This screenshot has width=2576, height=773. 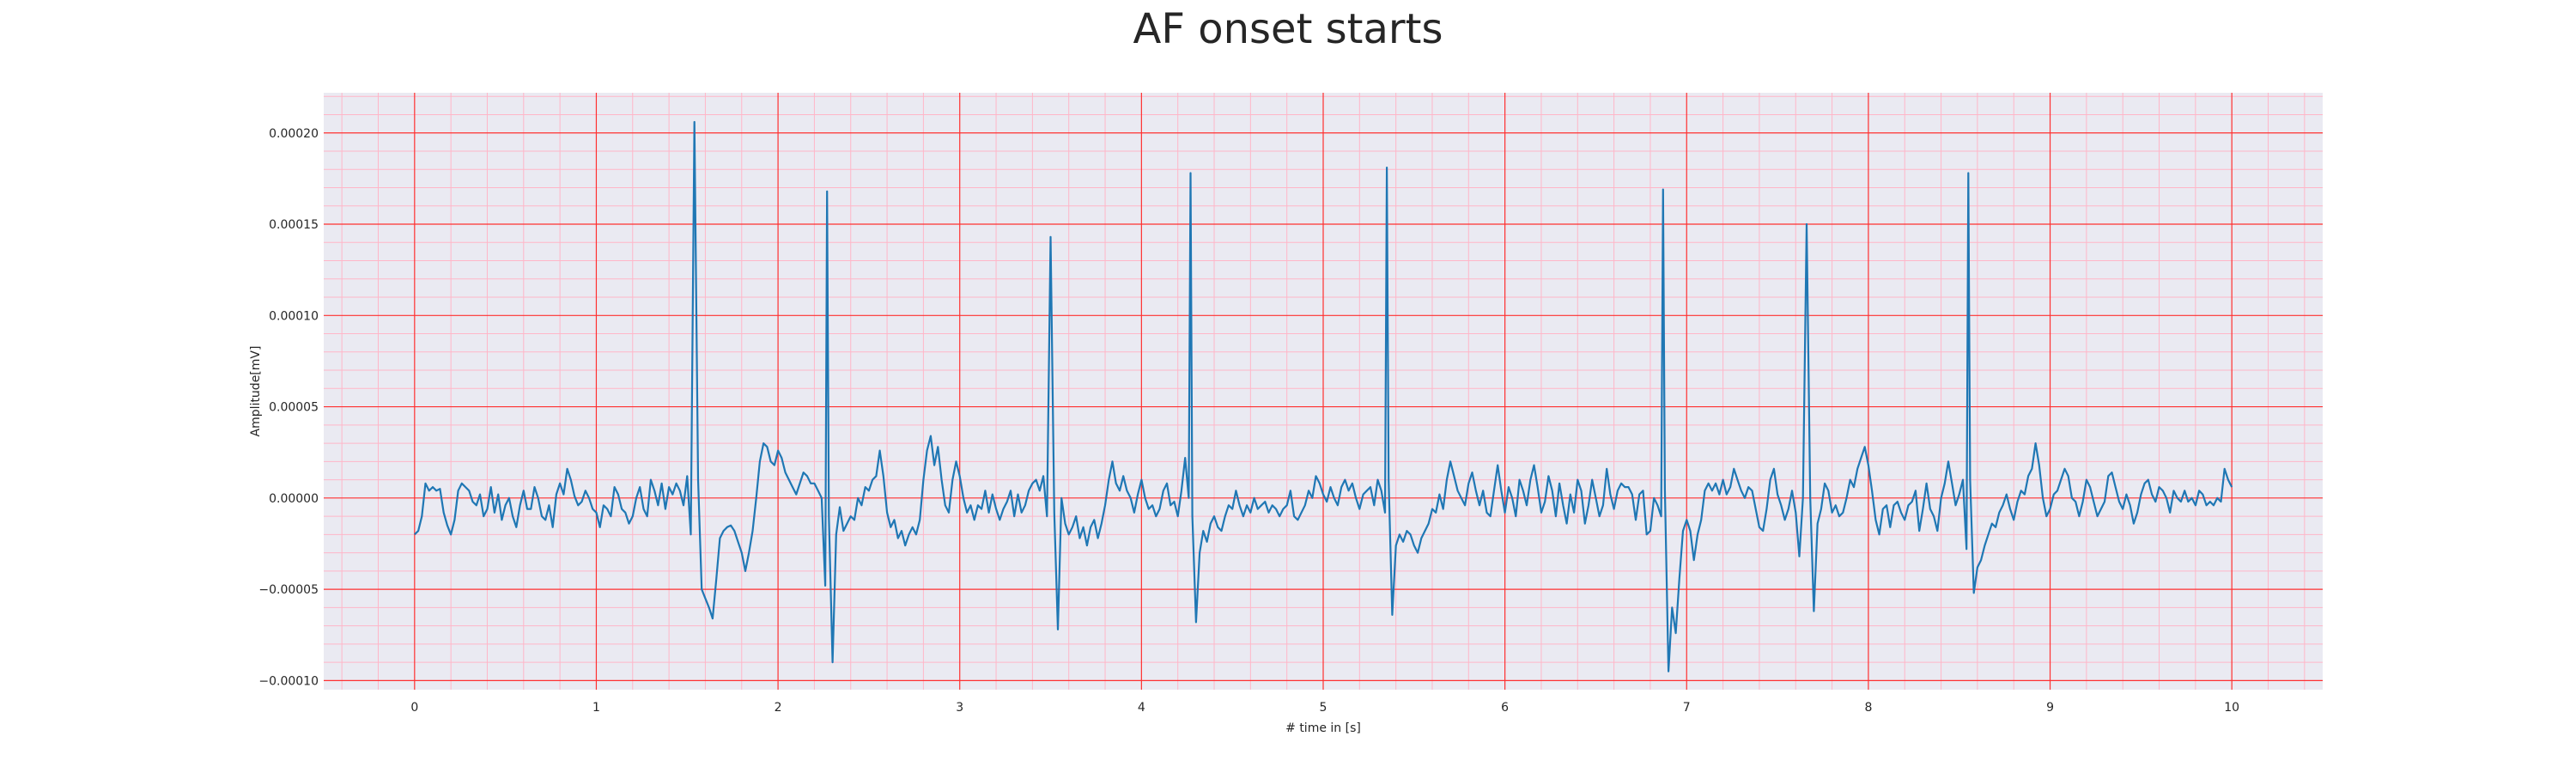 What do you see at coordinates (294, 134) in the screenshot?
I see `y-tick-label: 0.00020` at bounding box center [294, 134].